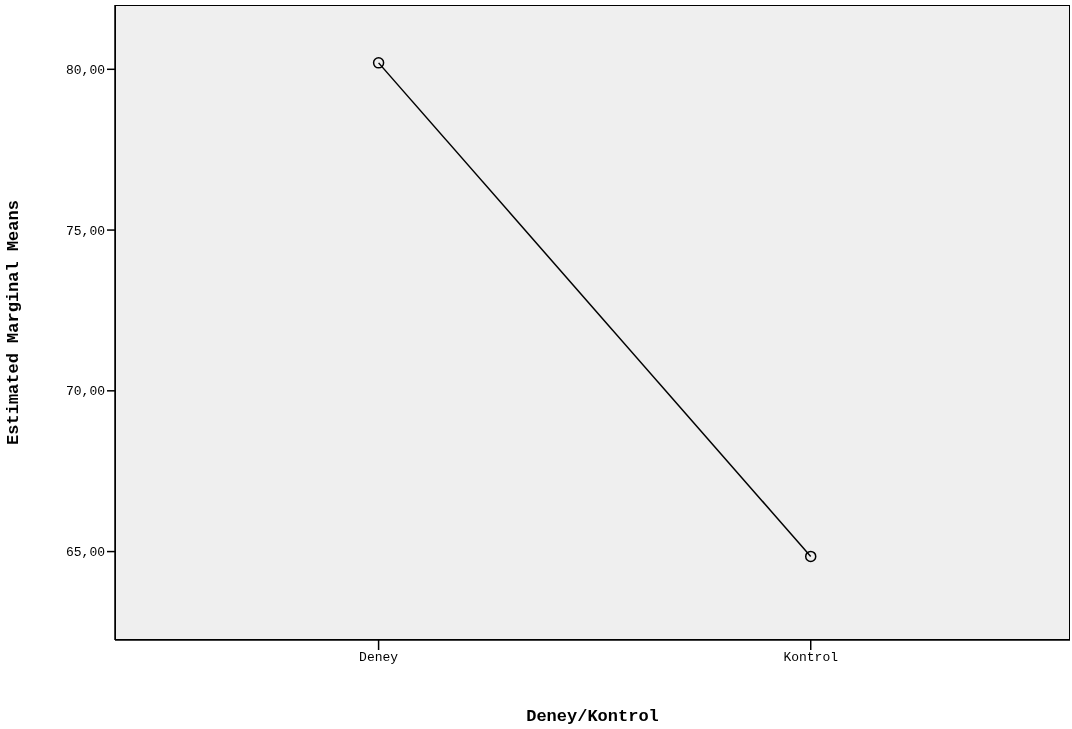 This screenshot has width=1072, height=729. Describe the element at coordinates (85, 392) in the screenshot. I see `y-tick-label: 70,00` at that location.